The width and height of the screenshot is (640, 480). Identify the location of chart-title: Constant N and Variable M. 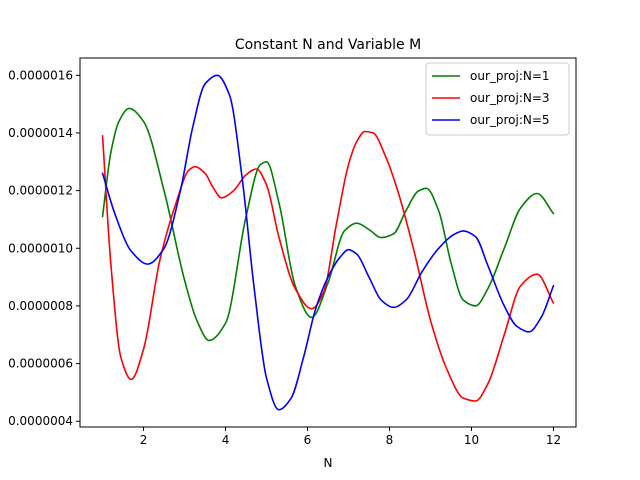
(328, 45).